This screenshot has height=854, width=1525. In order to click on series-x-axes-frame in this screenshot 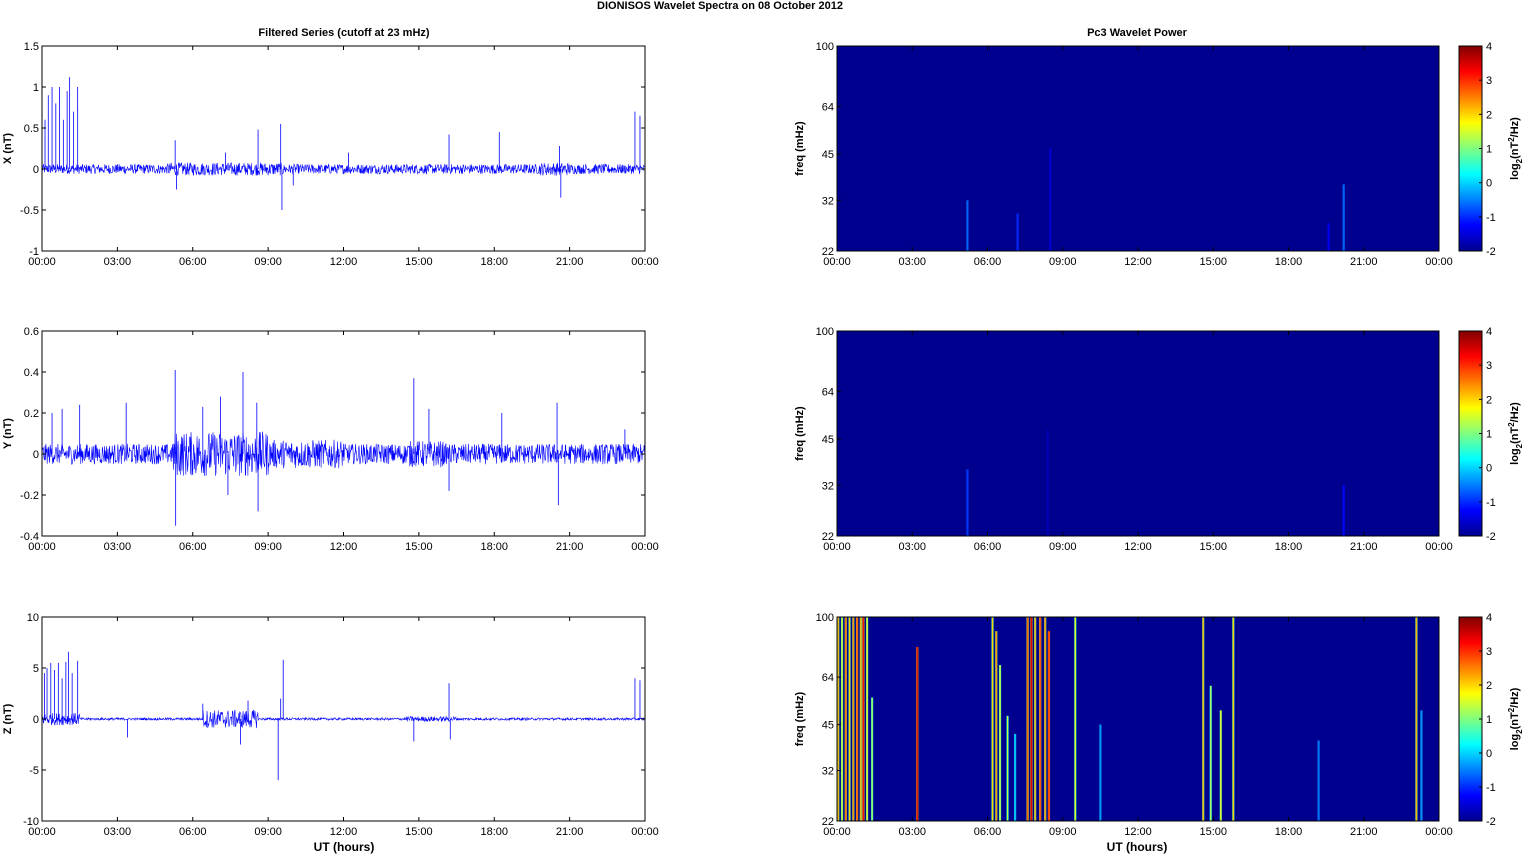, I will do `click(343, 148)`.